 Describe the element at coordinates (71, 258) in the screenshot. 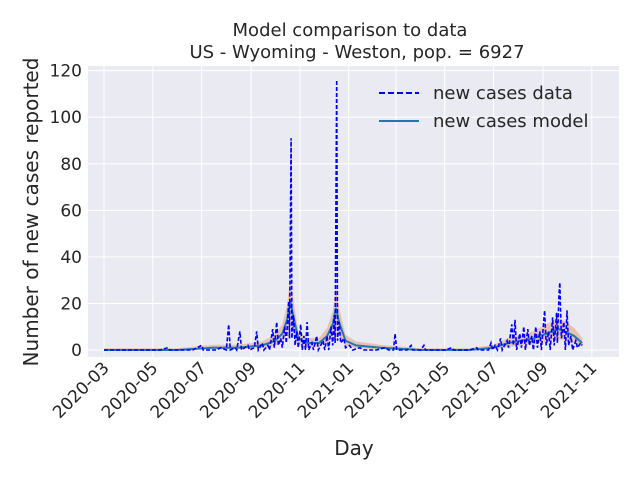

I see `y-tick-label: 40` at that location.